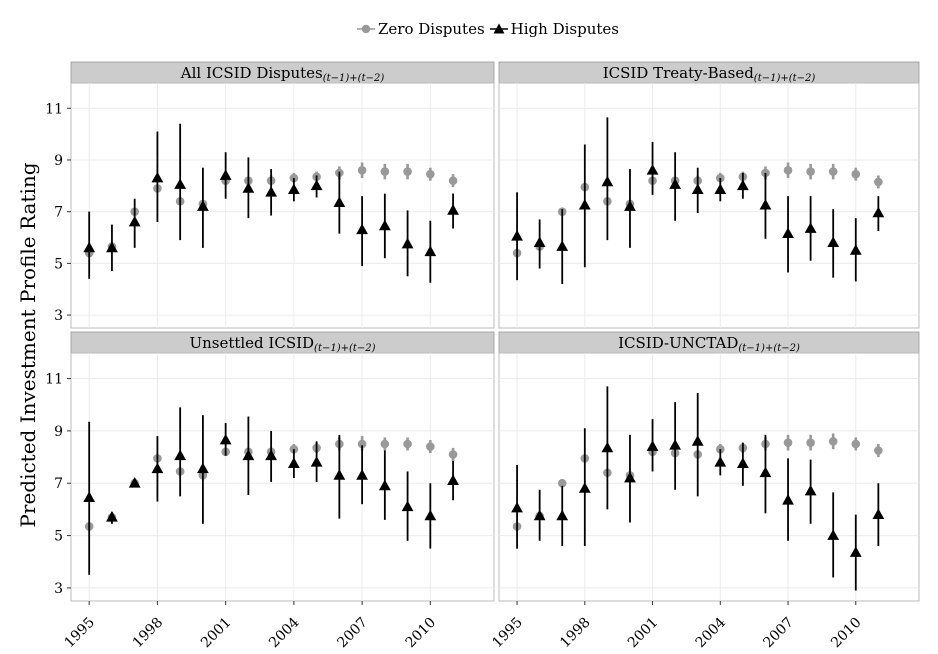  I want to click on panel-title: Unsettled ICSID(t−1)+(t−2), so click(282, 344).